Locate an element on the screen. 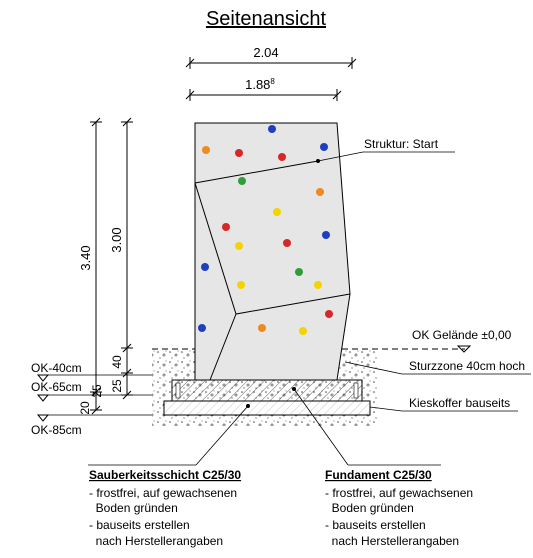 The height and width of the screenshot is (558, 533). callout-sturzzone-label: Sturzzone 40cm hoch is located at coordinates (467, 366).